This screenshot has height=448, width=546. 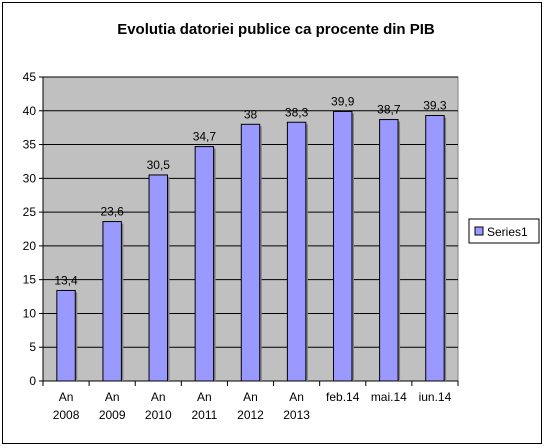 I want to click on data-label: 38,7, so click(x=389, y=110).